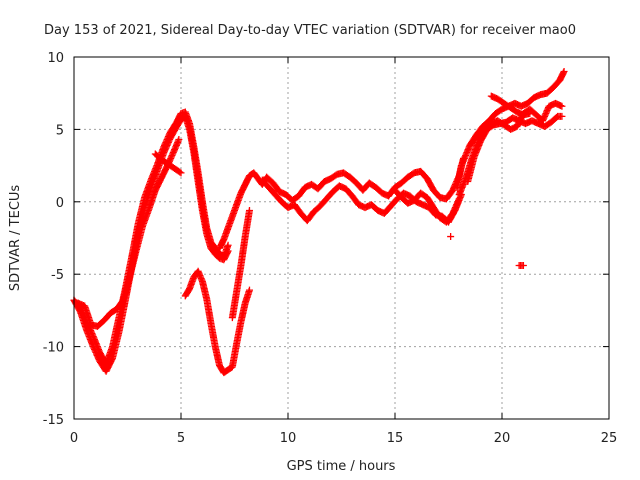  What do you see at coordinates (510, 105) in the screenshot?
I see `series-track-m` at bounding box center [510, 105].